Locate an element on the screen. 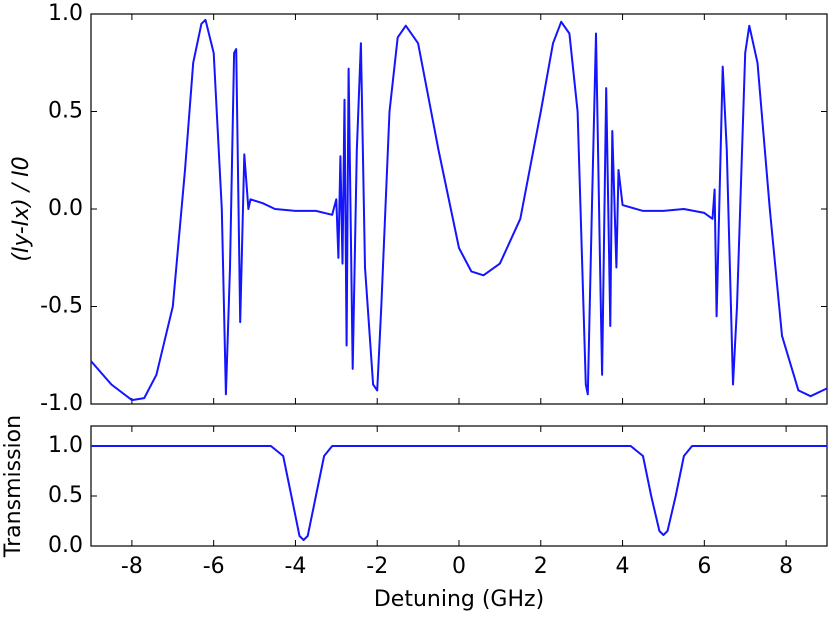 Image resolution: width=830 pixels, height=617 pixels. y-axis-label: Transmission is located at coordinates (13, 486).